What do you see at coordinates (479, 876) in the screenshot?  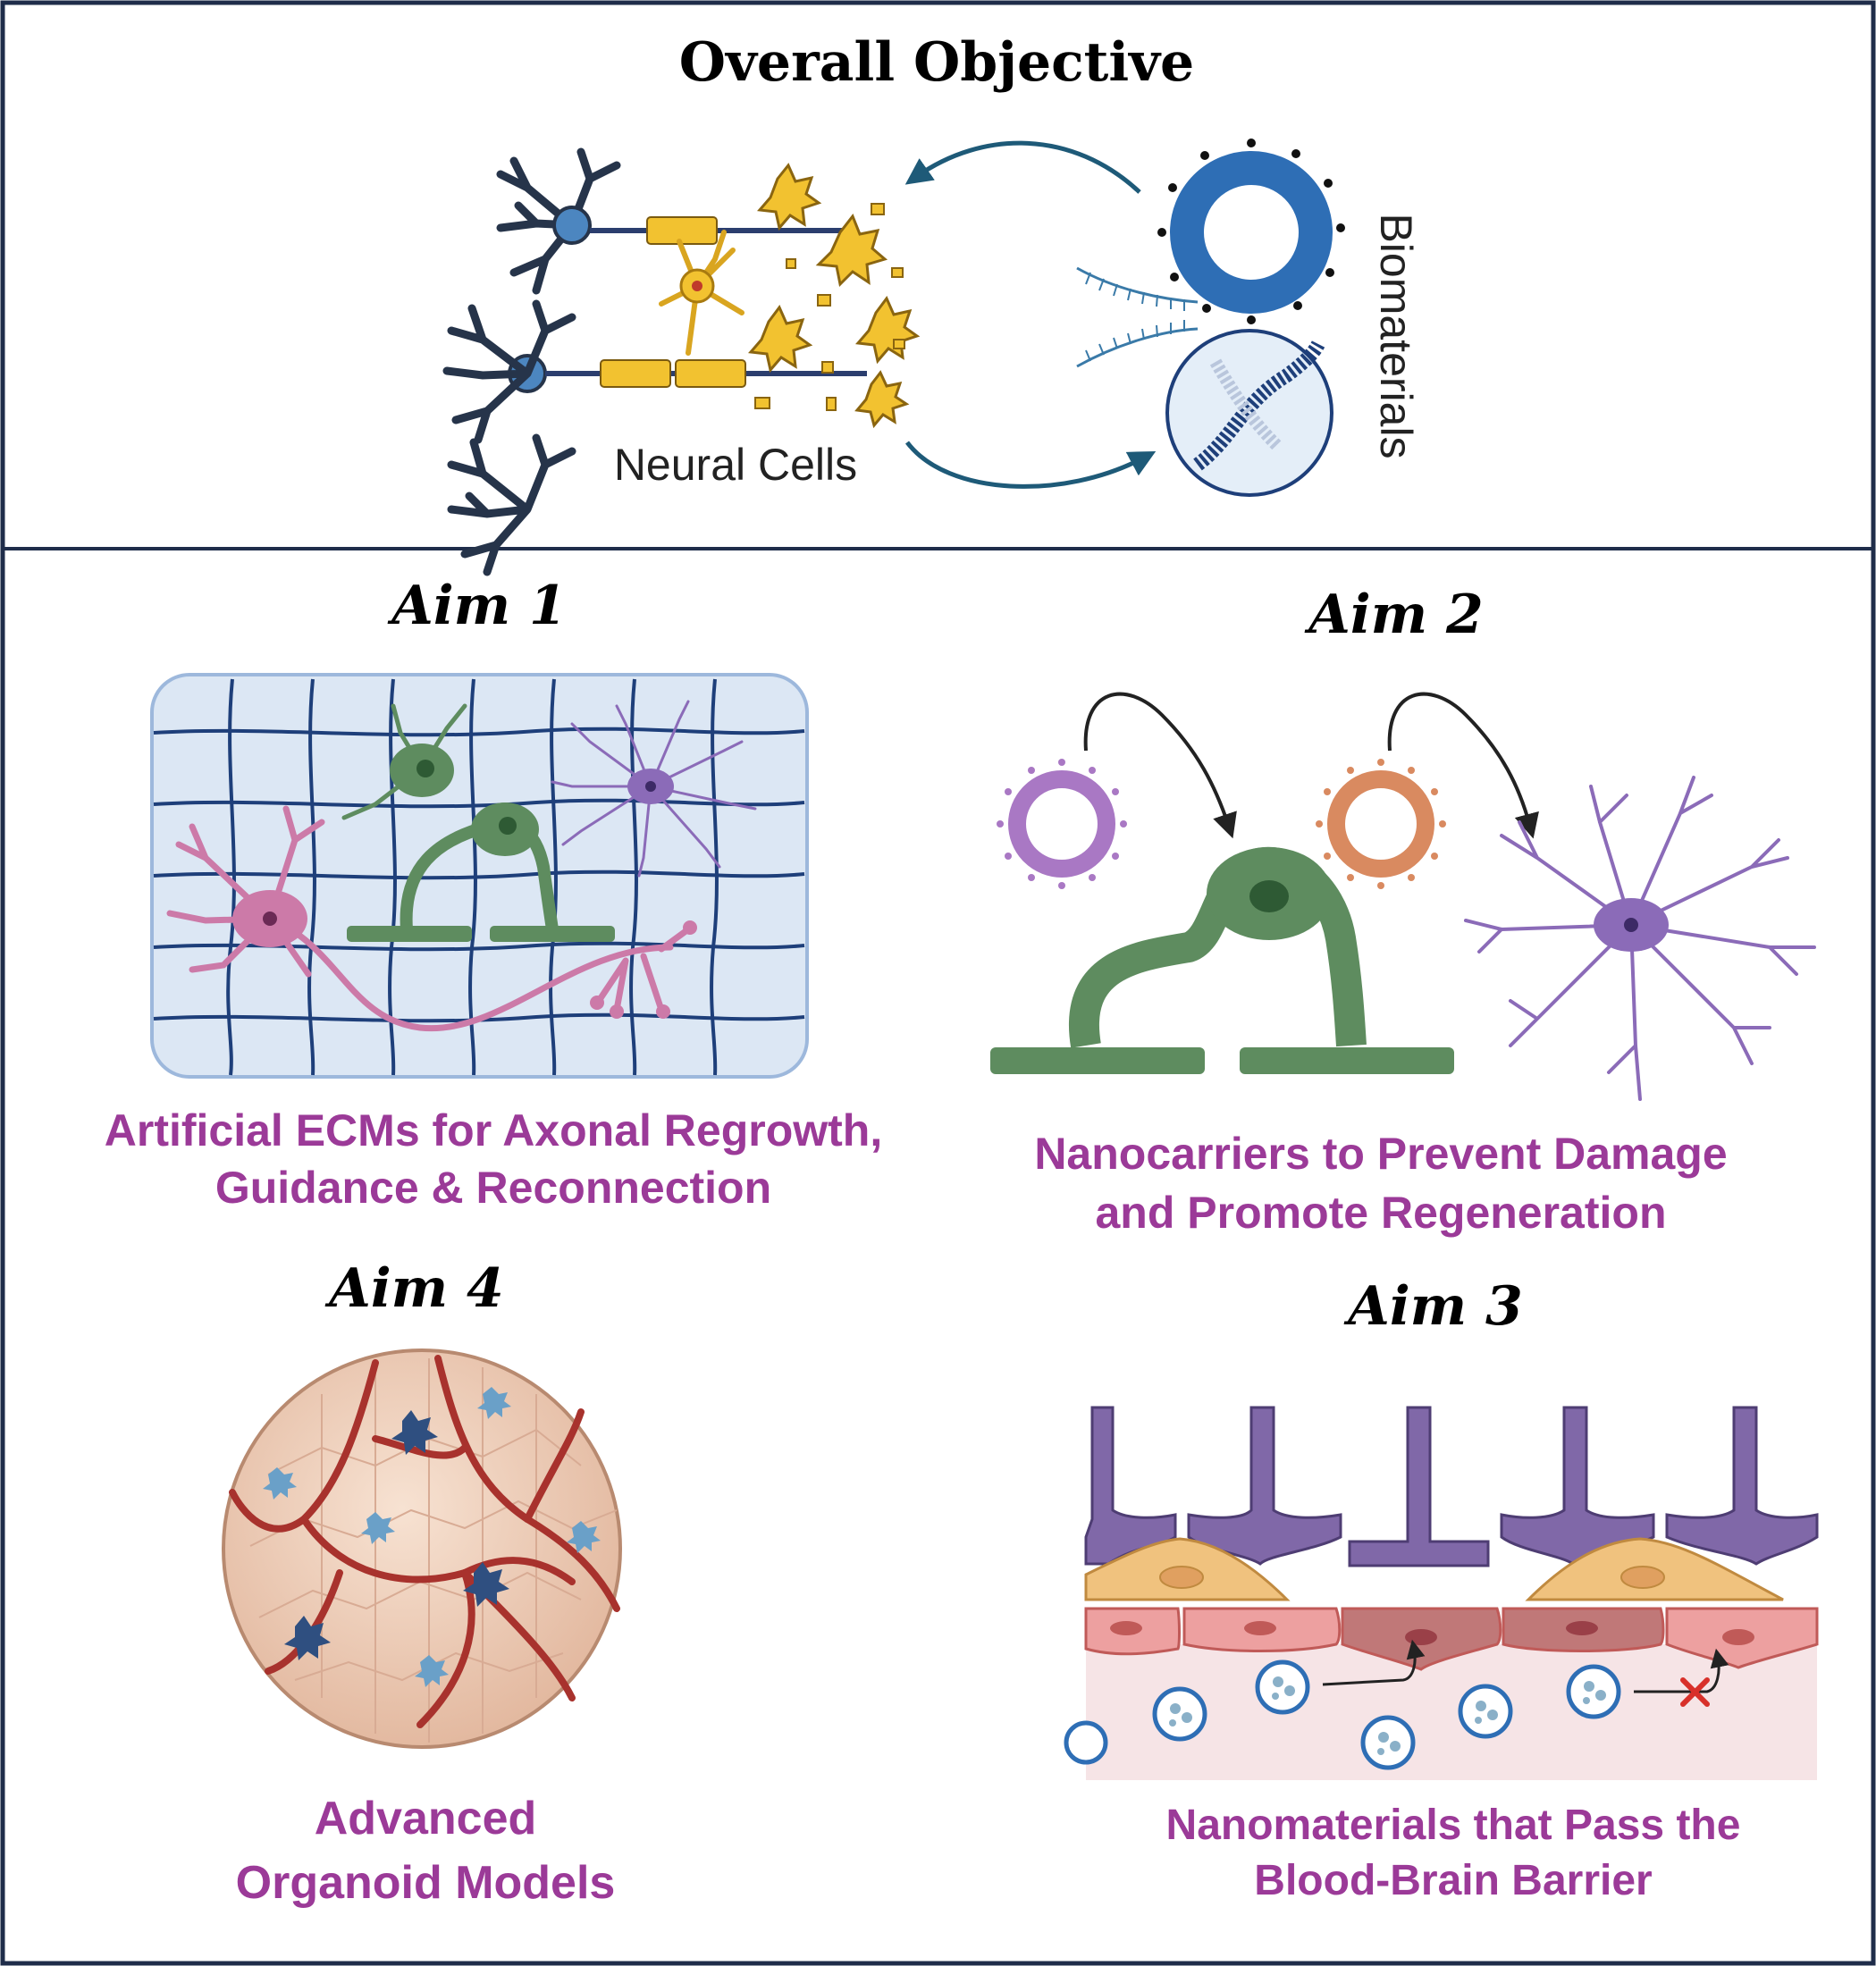 I see `aim1-ecm-illustration` at bounding box center [479, 876].